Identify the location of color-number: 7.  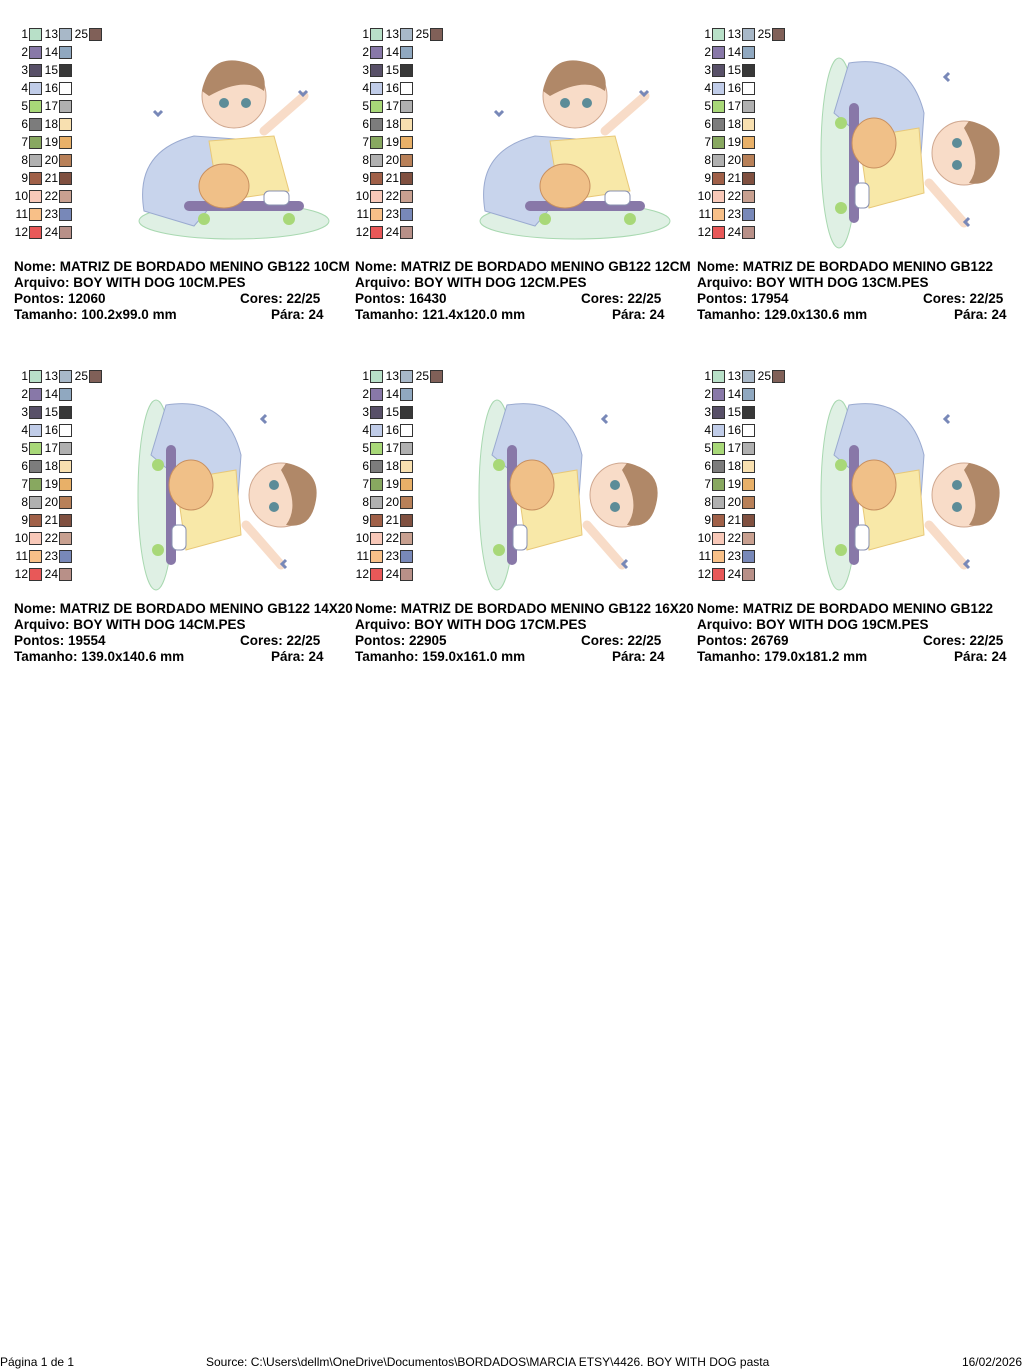
(707, 142).